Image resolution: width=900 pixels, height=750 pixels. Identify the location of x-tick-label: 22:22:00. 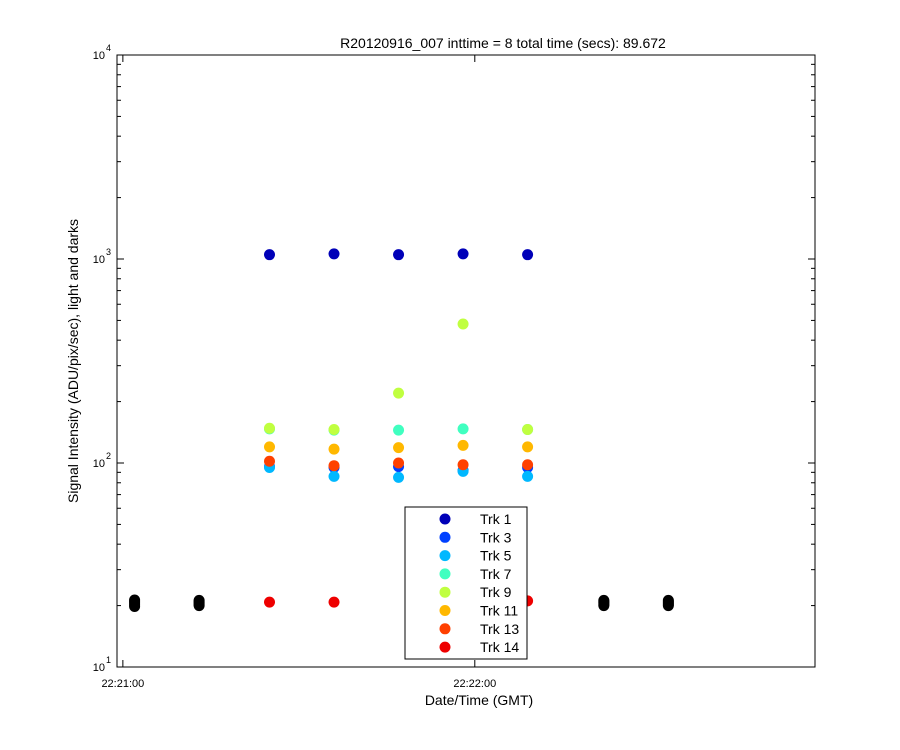
(474, 684).